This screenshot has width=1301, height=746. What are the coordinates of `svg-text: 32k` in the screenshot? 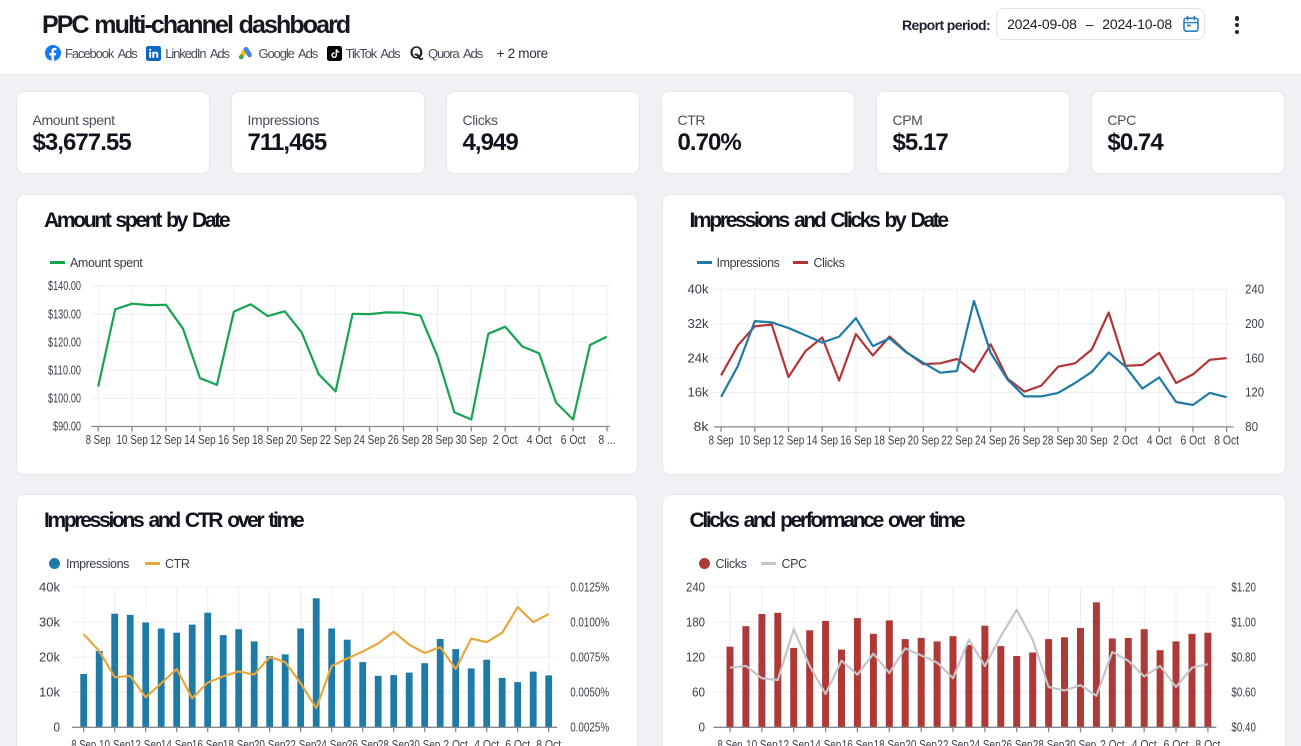 It's located at (698, 323).